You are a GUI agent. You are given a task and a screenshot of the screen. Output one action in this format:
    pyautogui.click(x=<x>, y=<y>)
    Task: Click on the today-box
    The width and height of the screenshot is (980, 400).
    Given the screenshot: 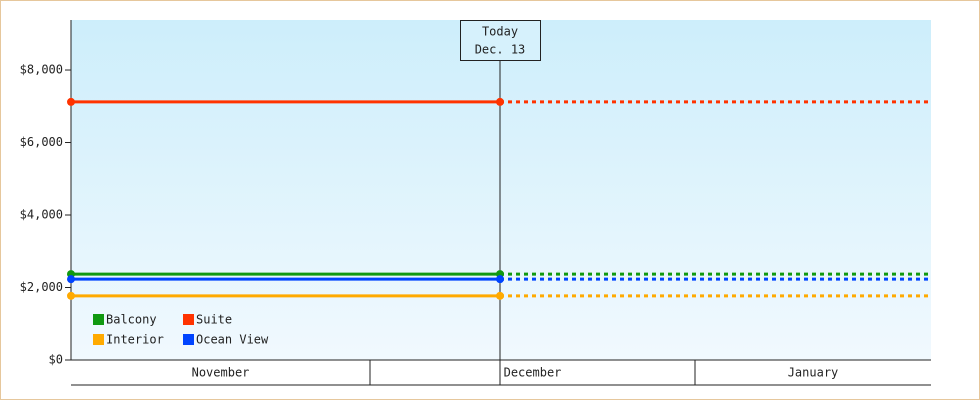 What is the action you would take?
    pyautogui.click(x=500, y=40)
    